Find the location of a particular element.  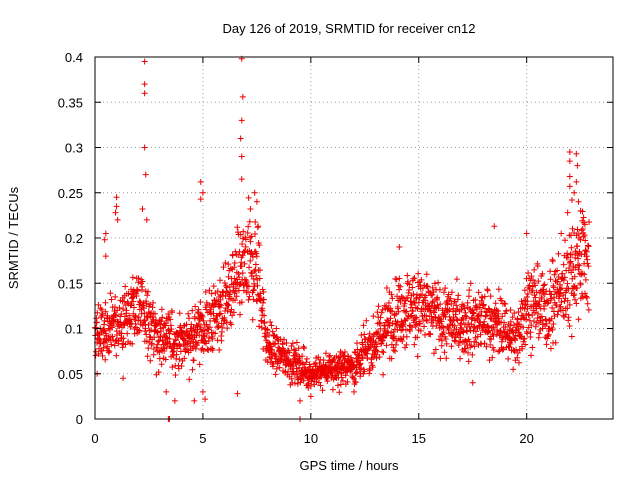

y-tick-label: 0.35 is located at coordinates (70, 102).